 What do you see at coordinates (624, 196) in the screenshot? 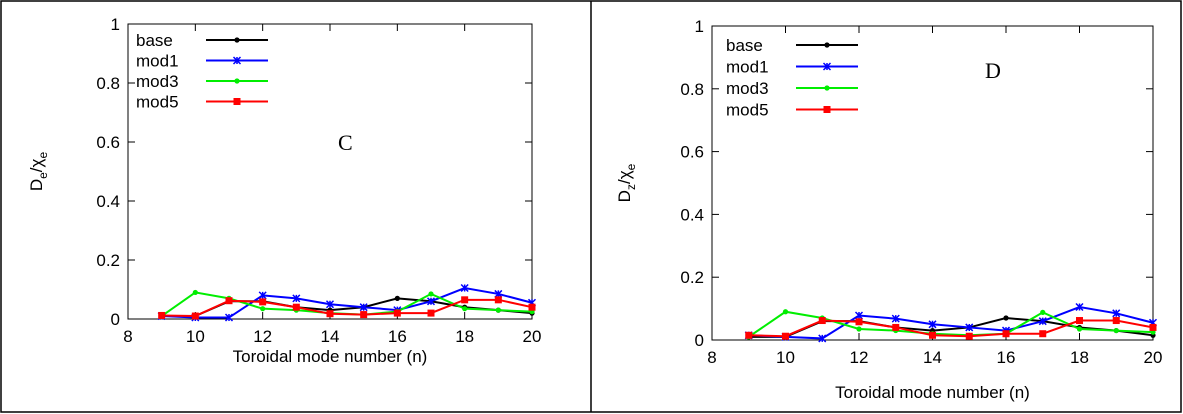
I see `y-axis-label-base: D` at bounding box center [624, 196].